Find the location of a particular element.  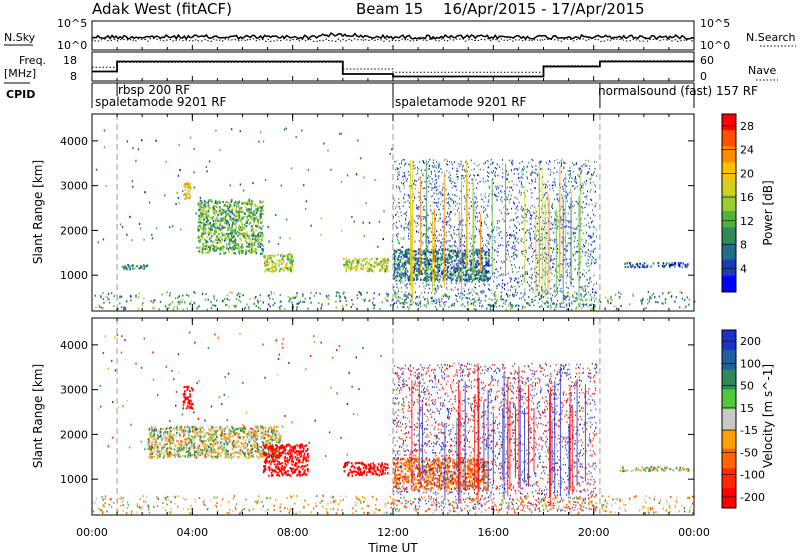

cpid-segment-spaleta-2: spaletamode 9201 RF is located at coordinates (461, 102).